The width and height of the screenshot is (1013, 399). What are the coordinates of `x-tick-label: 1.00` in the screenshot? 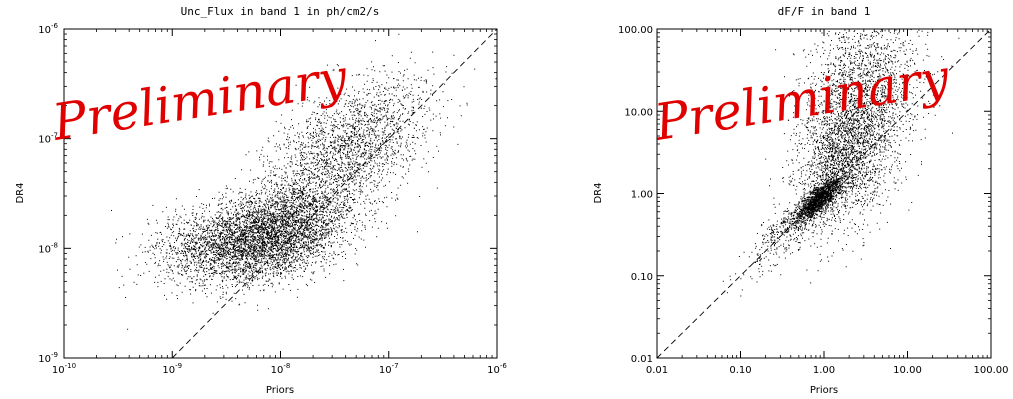 It's located at (824, 370).